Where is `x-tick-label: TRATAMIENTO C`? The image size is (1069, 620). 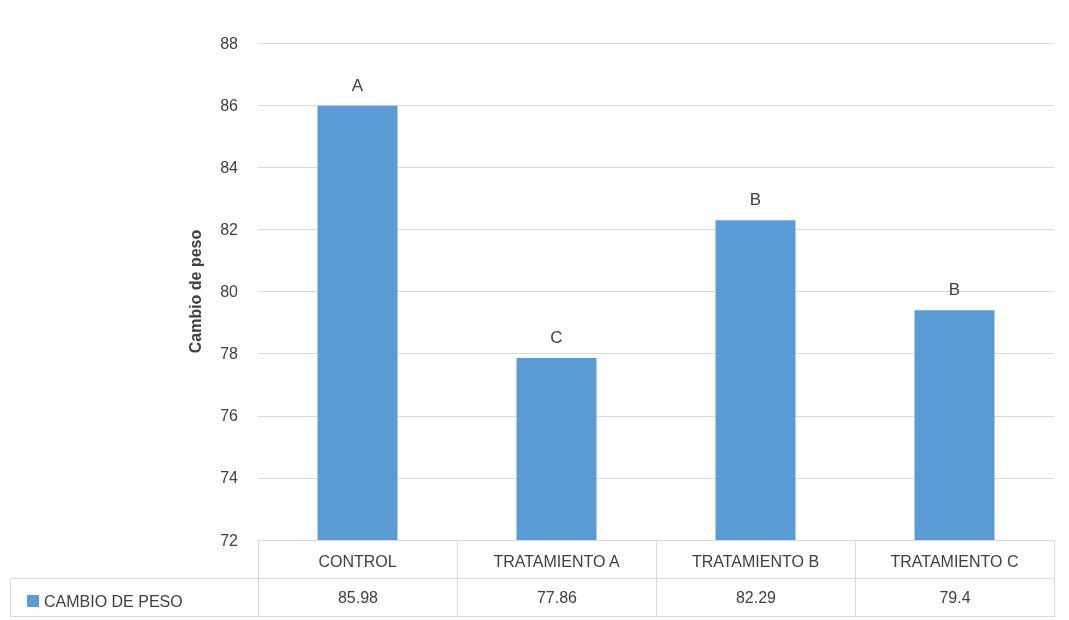
x-tick-label: TRATAMIENTO C is located at coordinates (954, 561).